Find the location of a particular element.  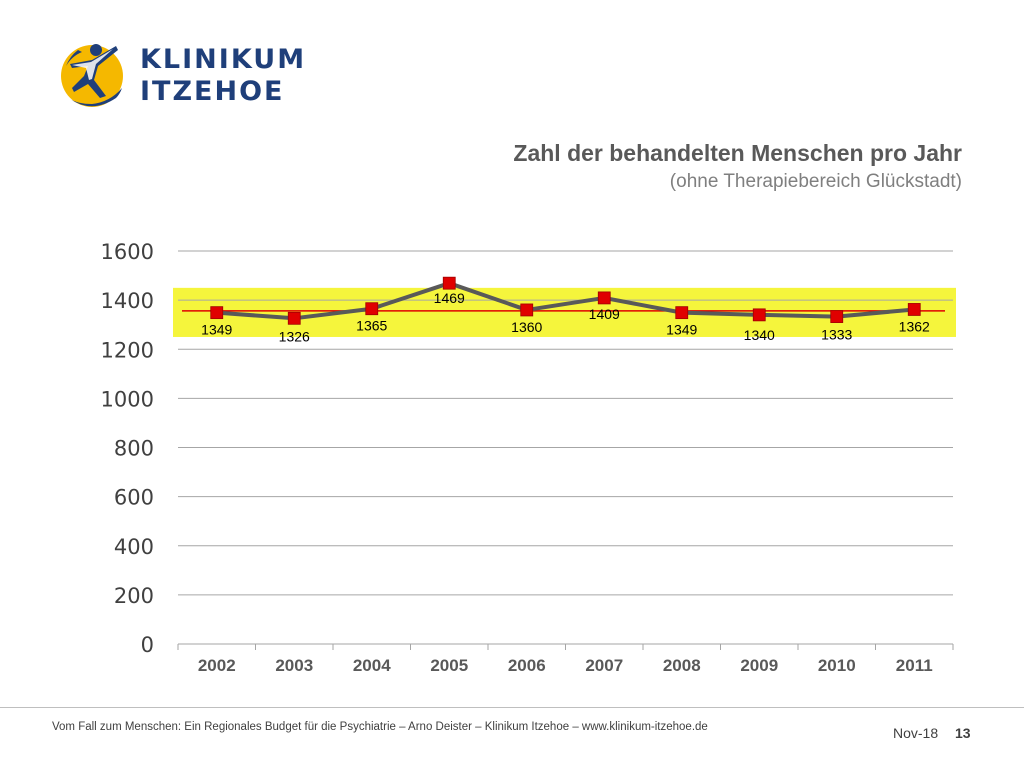

series-line is located at coordinates (565, 301).